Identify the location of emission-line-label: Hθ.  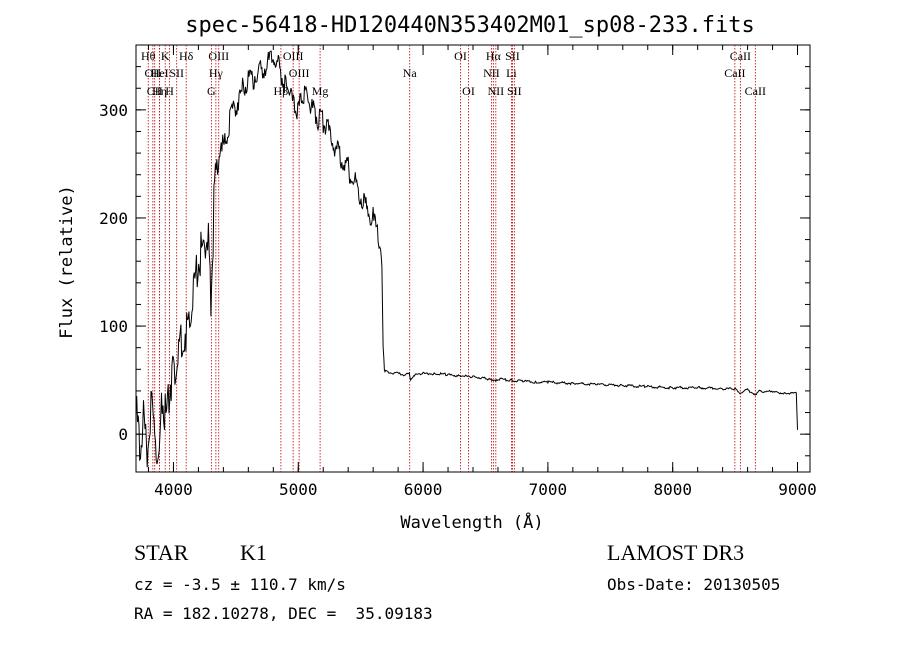
(148, 56).